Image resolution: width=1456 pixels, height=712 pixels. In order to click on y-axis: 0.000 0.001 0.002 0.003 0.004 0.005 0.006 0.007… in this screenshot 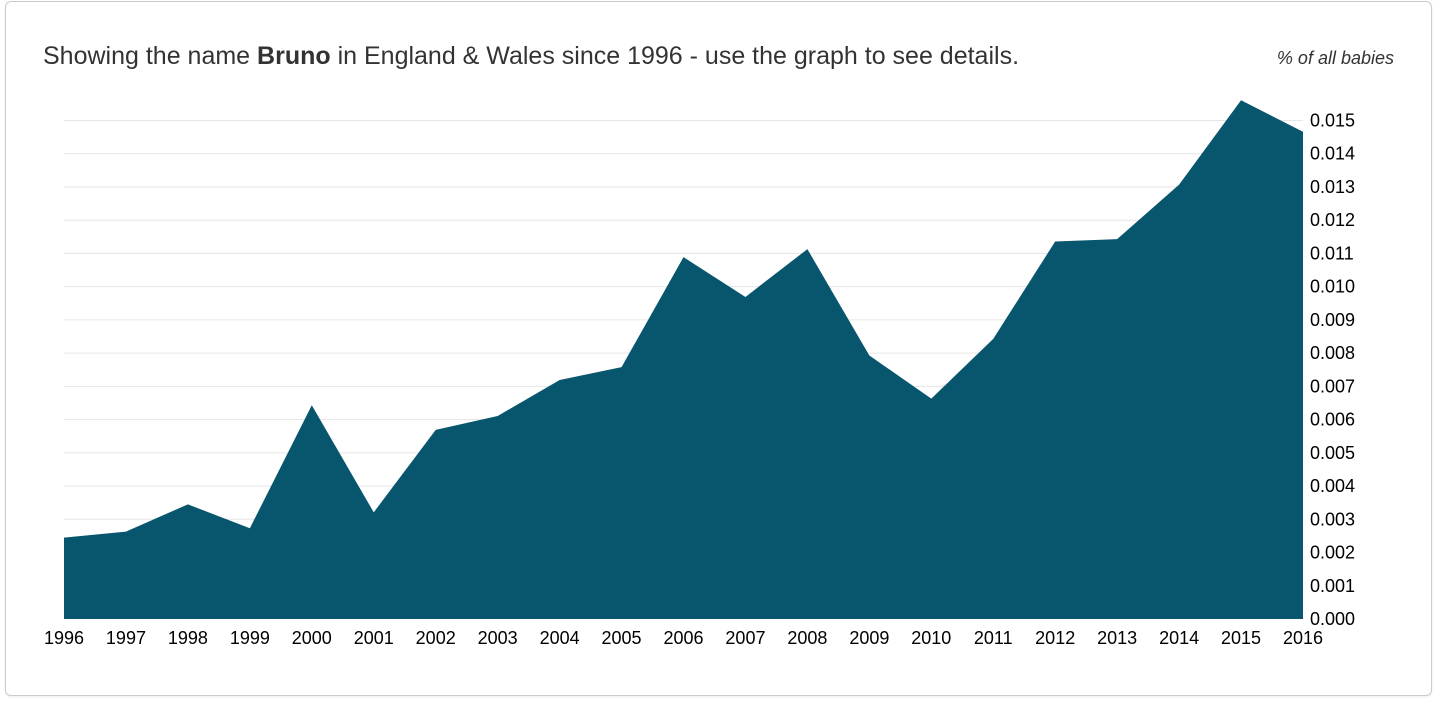, I will do `click(1332, 370)`.